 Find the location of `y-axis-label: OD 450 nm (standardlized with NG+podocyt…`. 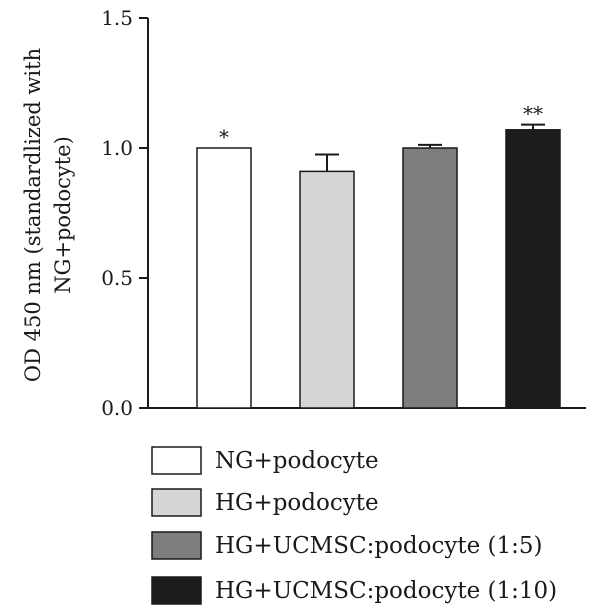

y-axis-label: OD 450 nm (standardlized with NG+podocyt… is located at coordinates (48, 215).